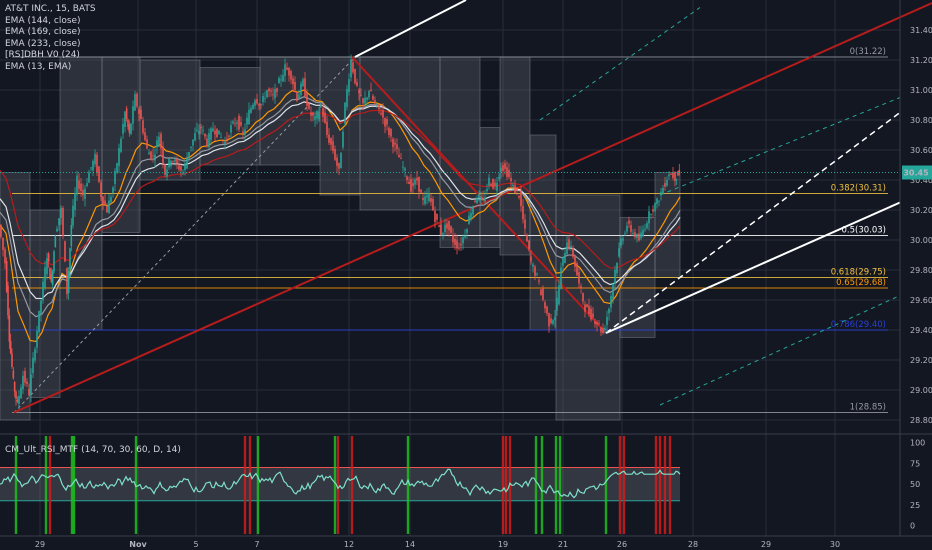  What do you see at coordinates (864, 231) in the screenshot?
I see `fib-level-label: 0.5(30.03)` at bounding box center [864, 231].